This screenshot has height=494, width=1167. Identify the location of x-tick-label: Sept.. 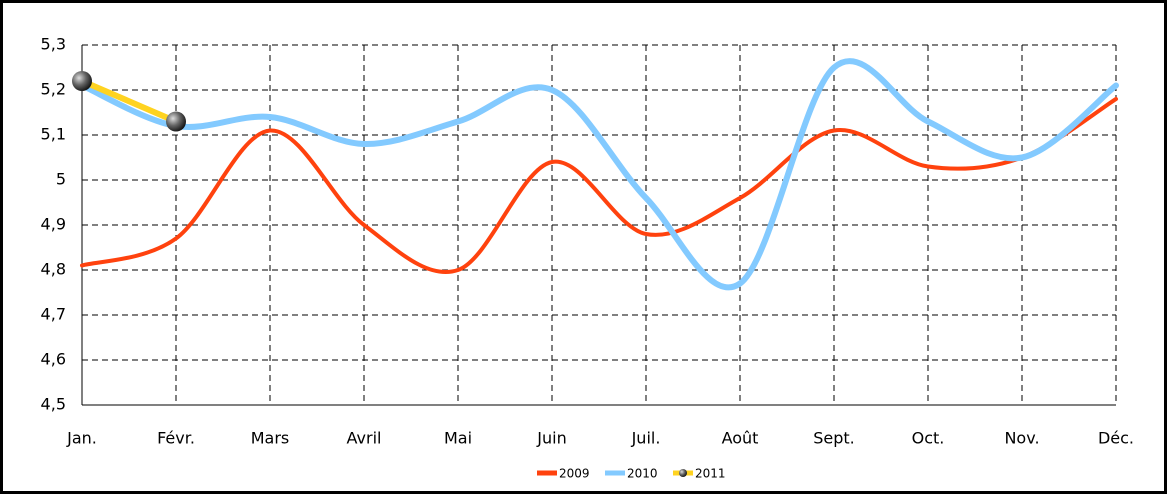
(834, 438).